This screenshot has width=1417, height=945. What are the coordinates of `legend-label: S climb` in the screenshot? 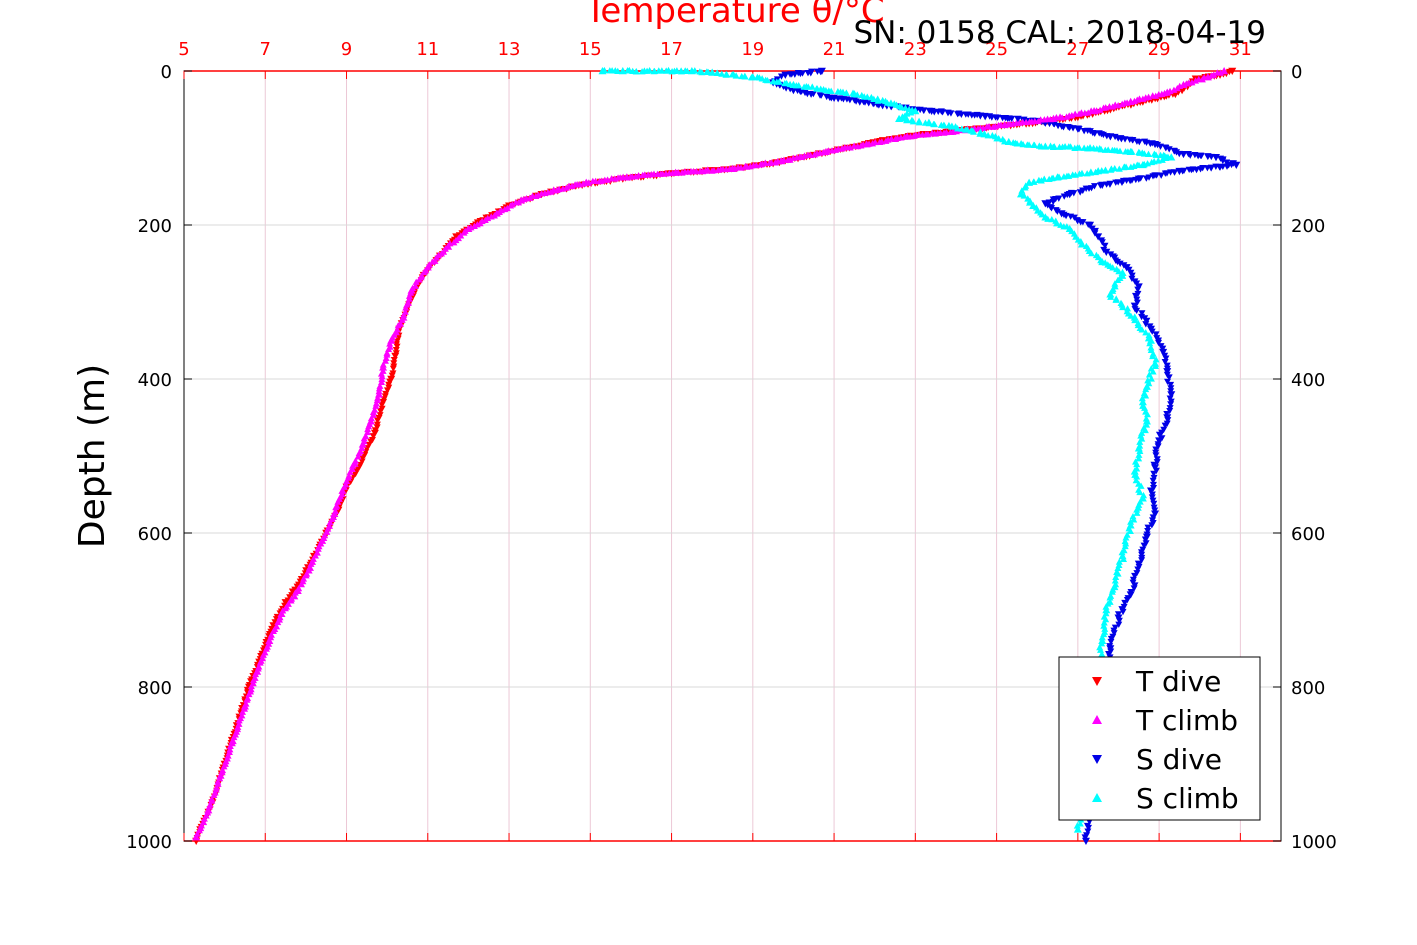 It's located at (1187, 798).